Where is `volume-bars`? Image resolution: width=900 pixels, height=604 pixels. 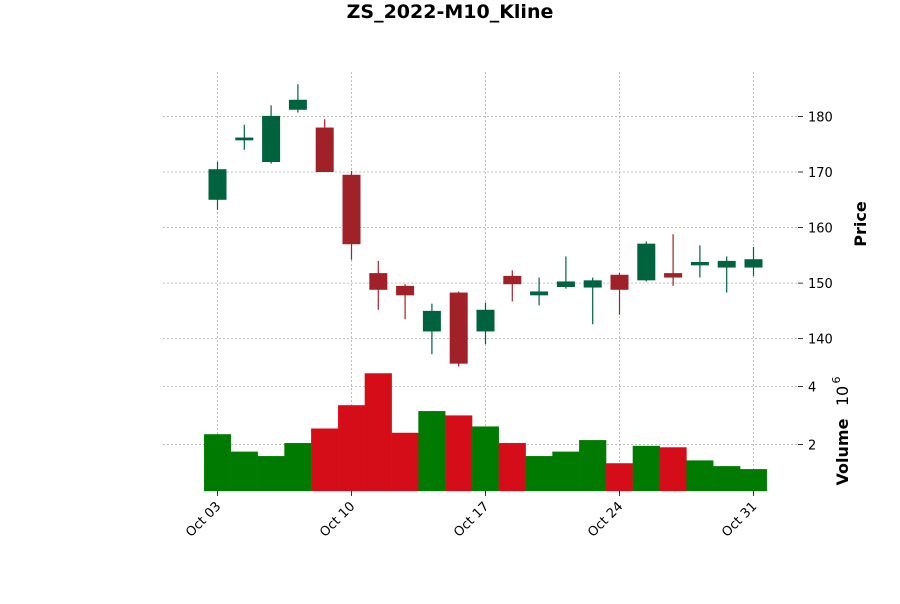
volume-bars is located at coordinates (485, 432).